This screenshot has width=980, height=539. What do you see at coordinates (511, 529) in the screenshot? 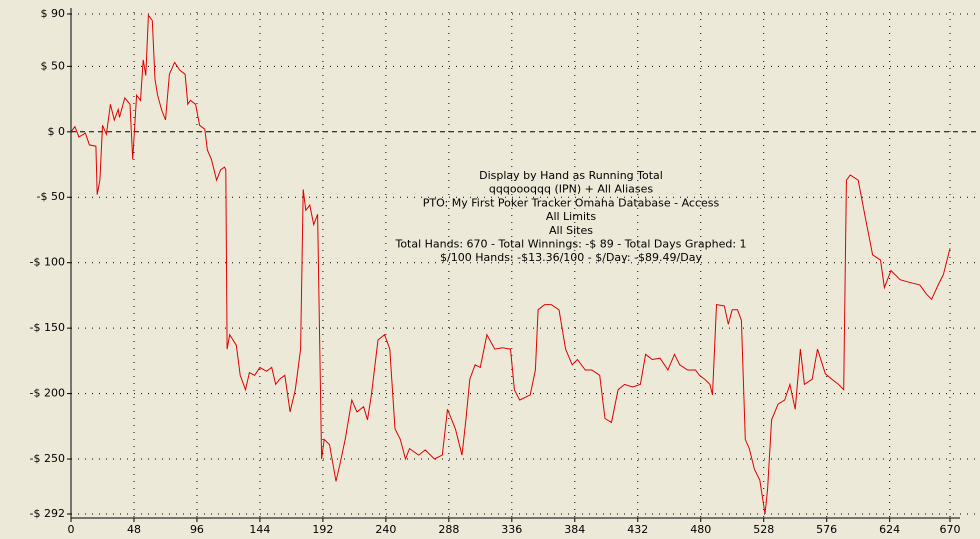
I see `x-tick-label: 336` at bounding box center [511, 529].